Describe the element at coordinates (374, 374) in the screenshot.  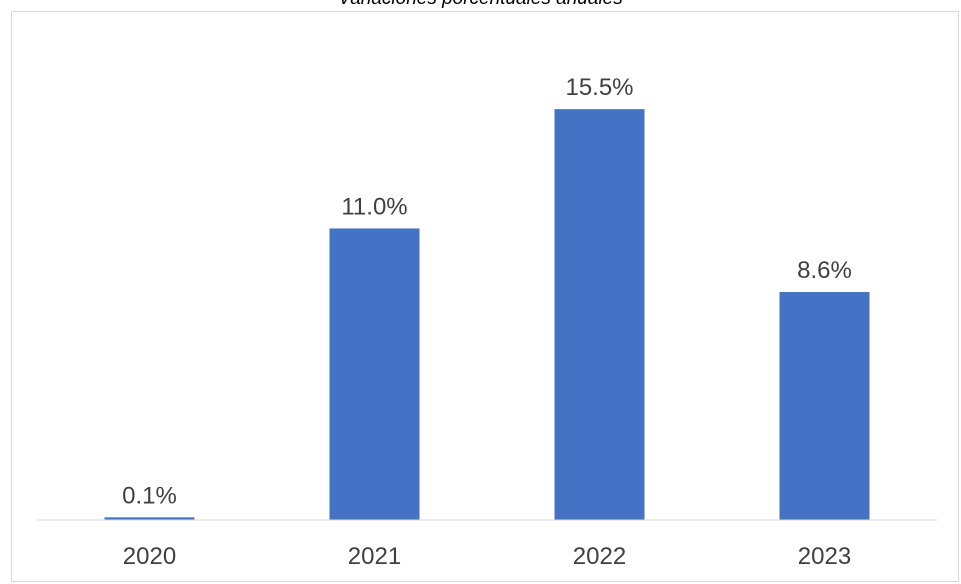
I see `bar-2021` at that location.